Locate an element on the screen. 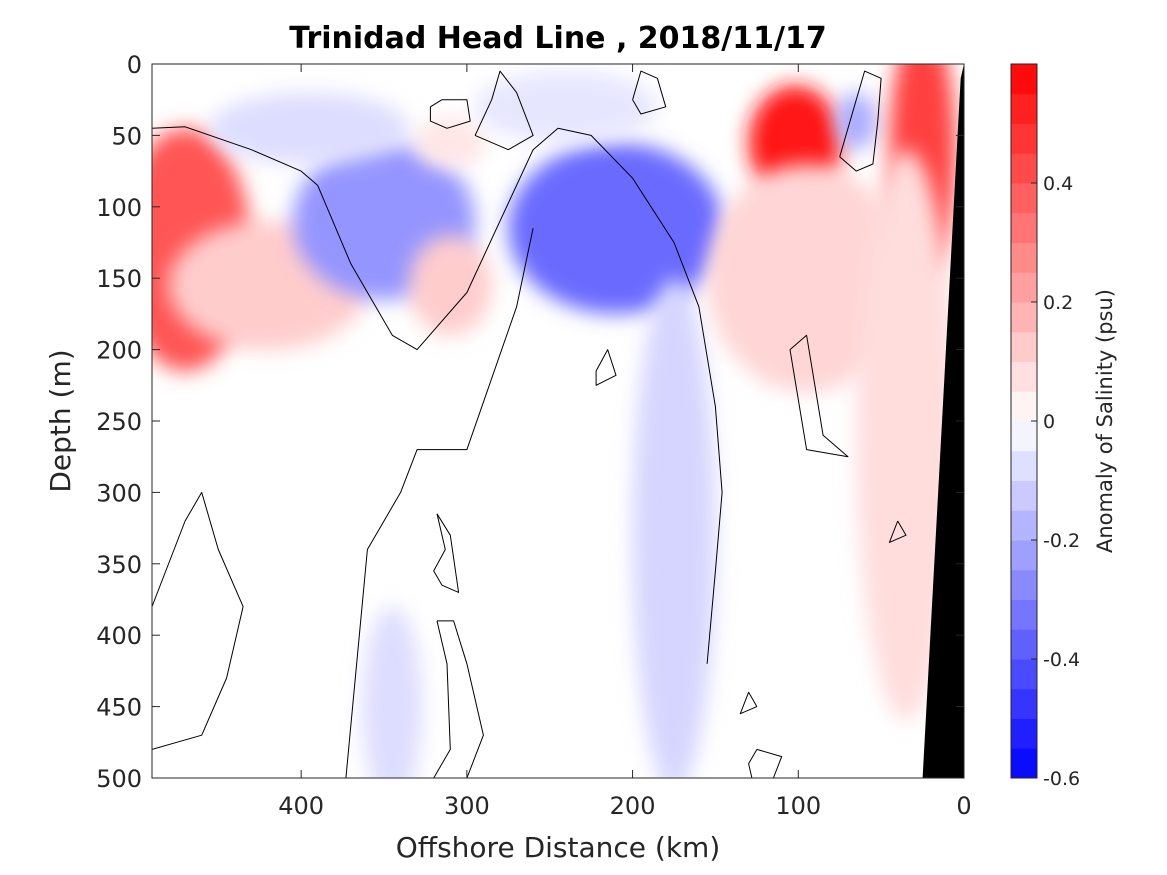  y-tick-label-7: 350 is located at coordinates (119, 565).